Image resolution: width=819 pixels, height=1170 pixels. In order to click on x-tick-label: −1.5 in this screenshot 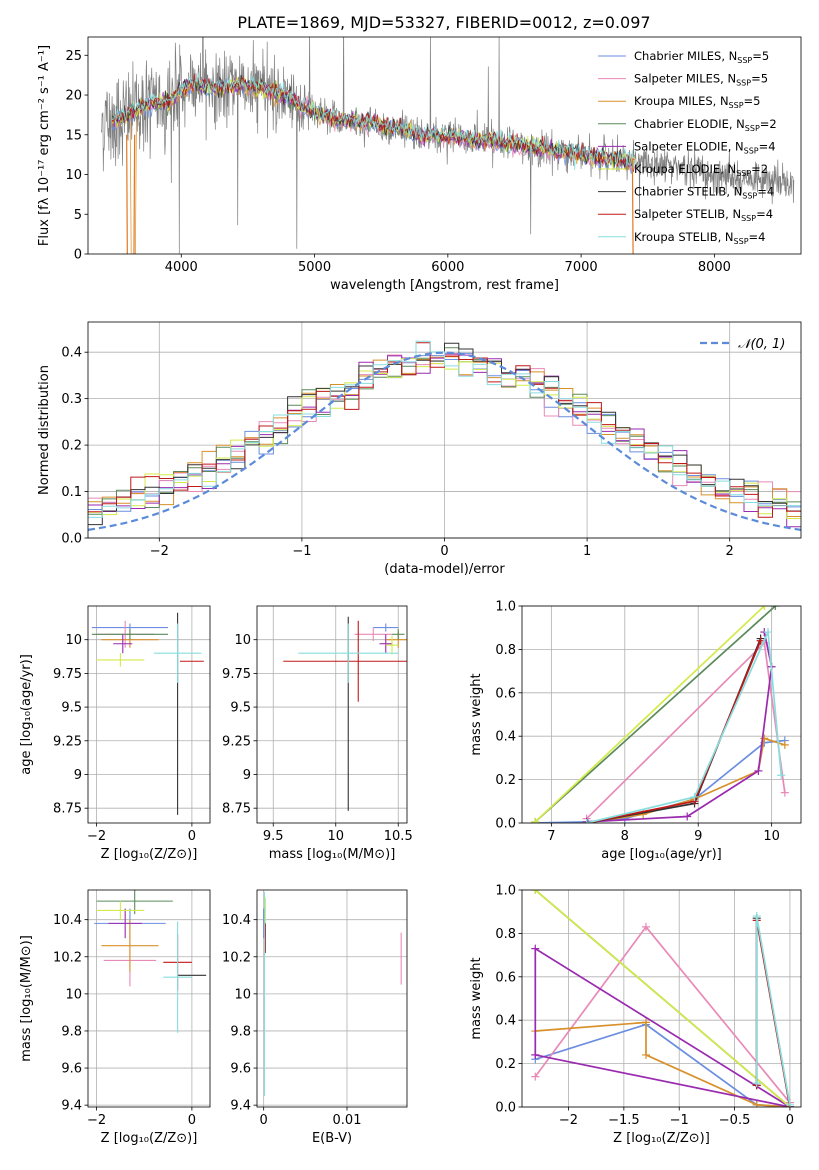, I will do `click(624, 1120)`.